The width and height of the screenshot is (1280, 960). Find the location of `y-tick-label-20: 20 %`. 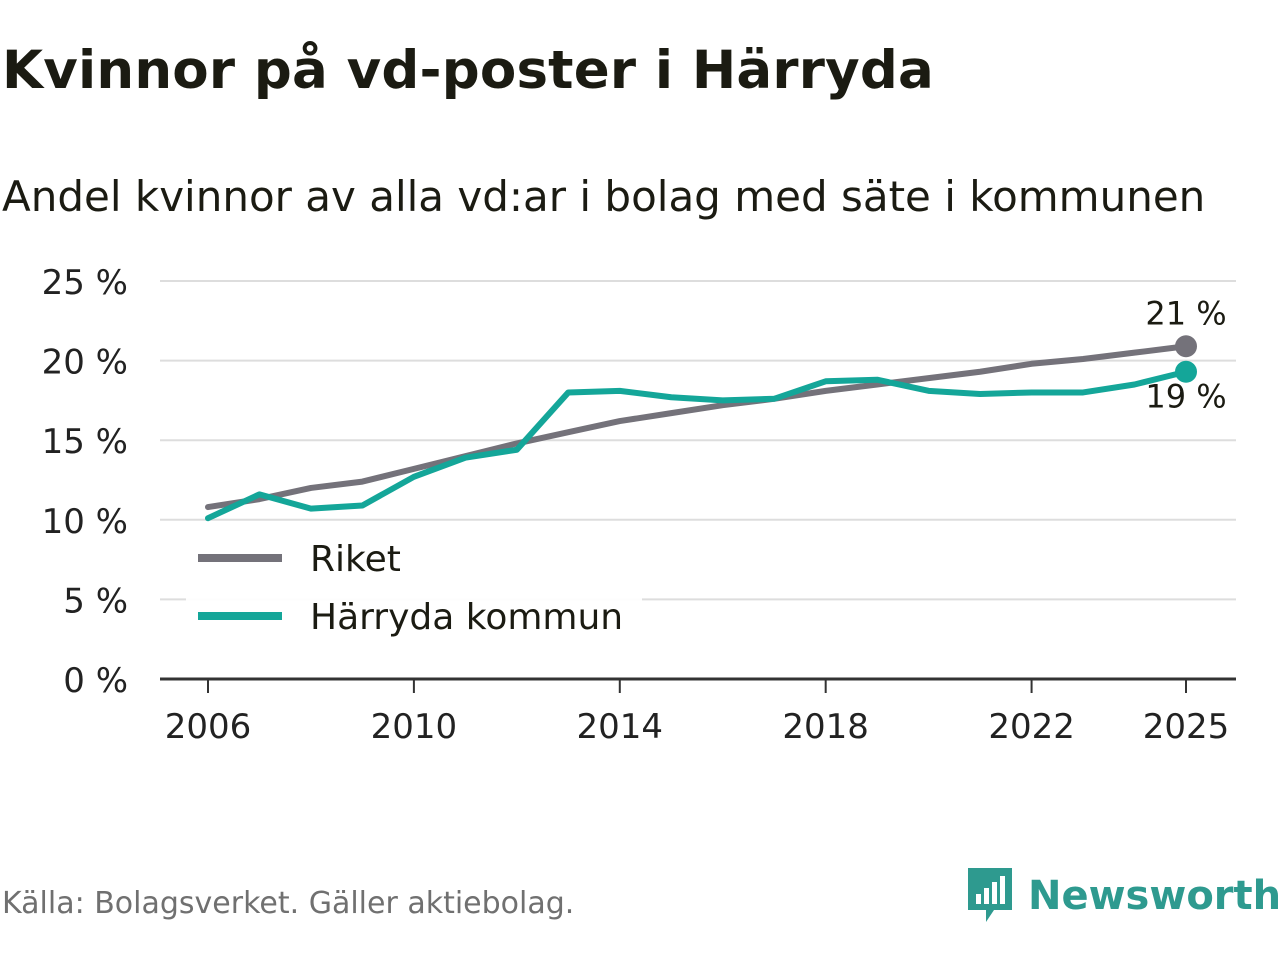

y-tick-label-20: 20 % is located at coordinates (85, 363).